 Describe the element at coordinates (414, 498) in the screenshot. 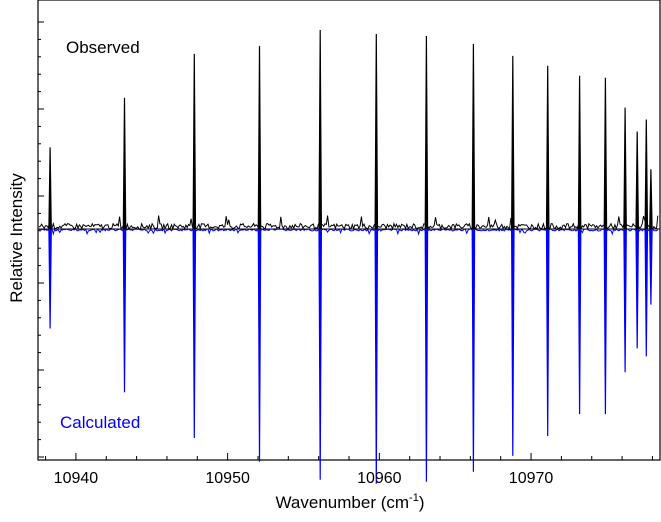

I see `x-axis-title-sup: -1` at that location.